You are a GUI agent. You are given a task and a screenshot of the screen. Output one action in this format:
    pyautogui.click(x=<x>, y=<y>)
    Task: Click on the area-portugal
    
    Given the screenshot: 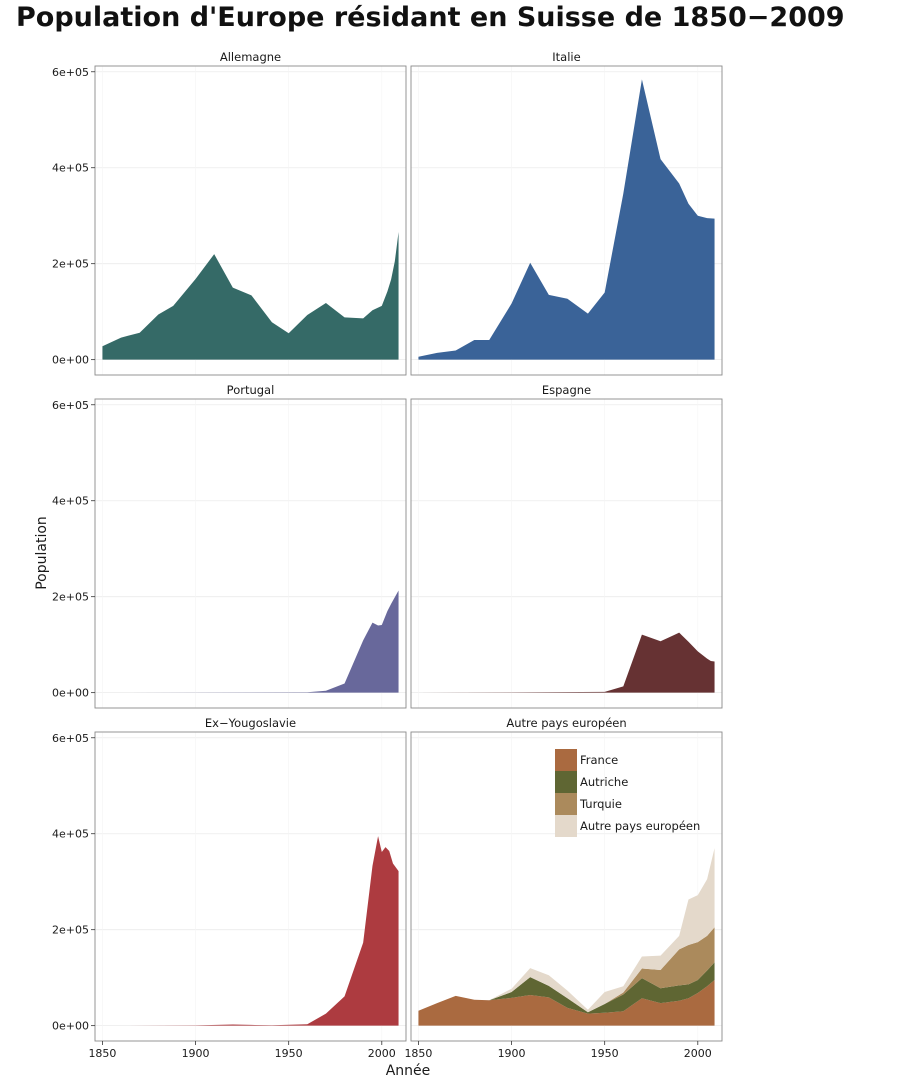 What is the action you would take?
    pyautogui.click(x=250, y=641)
    